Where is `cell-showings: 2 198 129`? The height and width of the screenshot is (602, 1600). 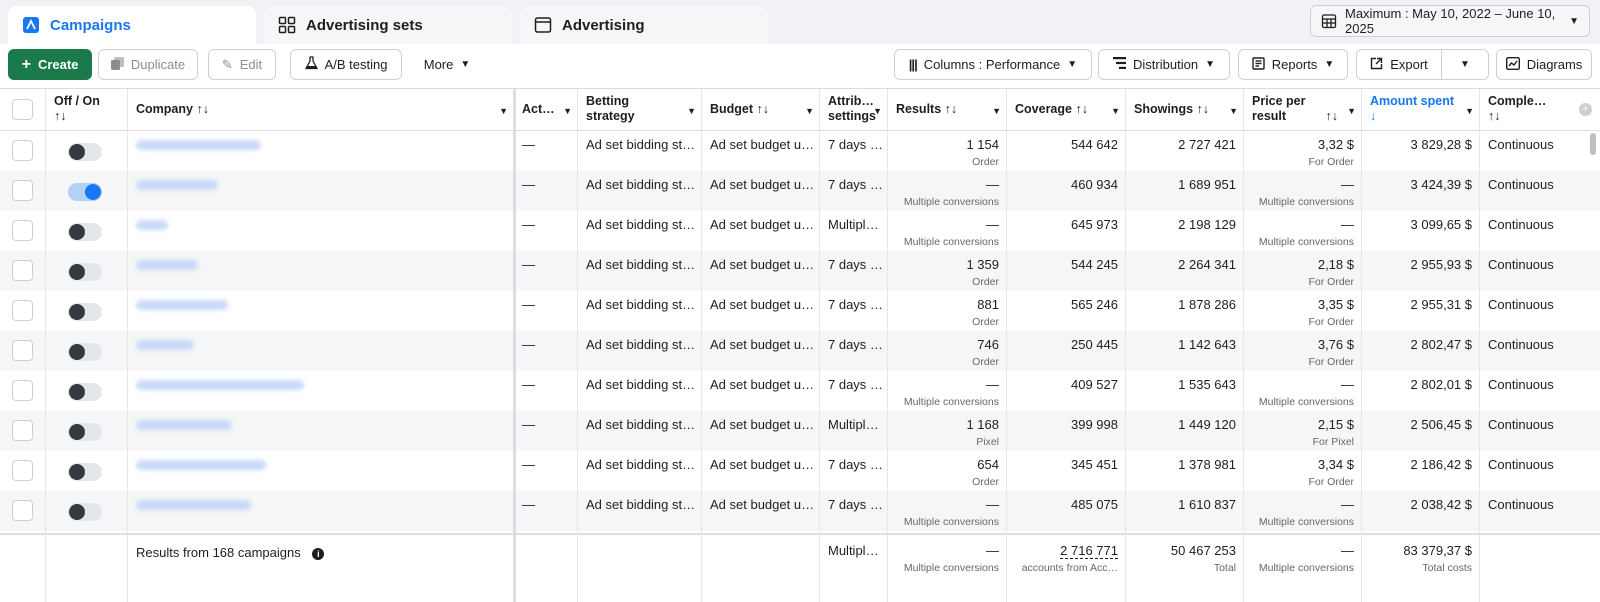
cell-showings: 2 198 129 is located at coordinates (1185, 231).